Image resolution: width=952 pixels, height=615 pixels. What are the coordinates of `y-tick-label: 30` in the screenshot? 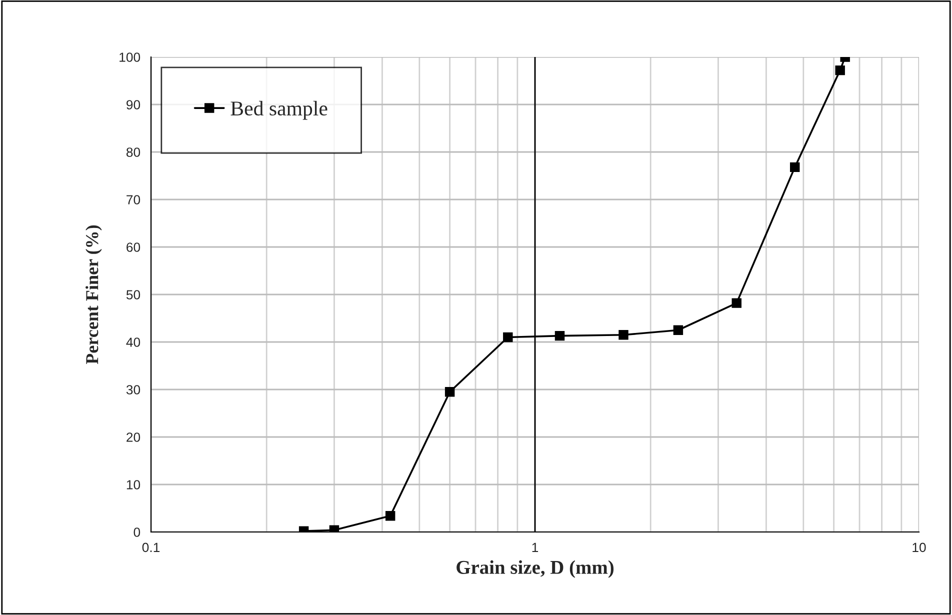 It's located at (133, 389).